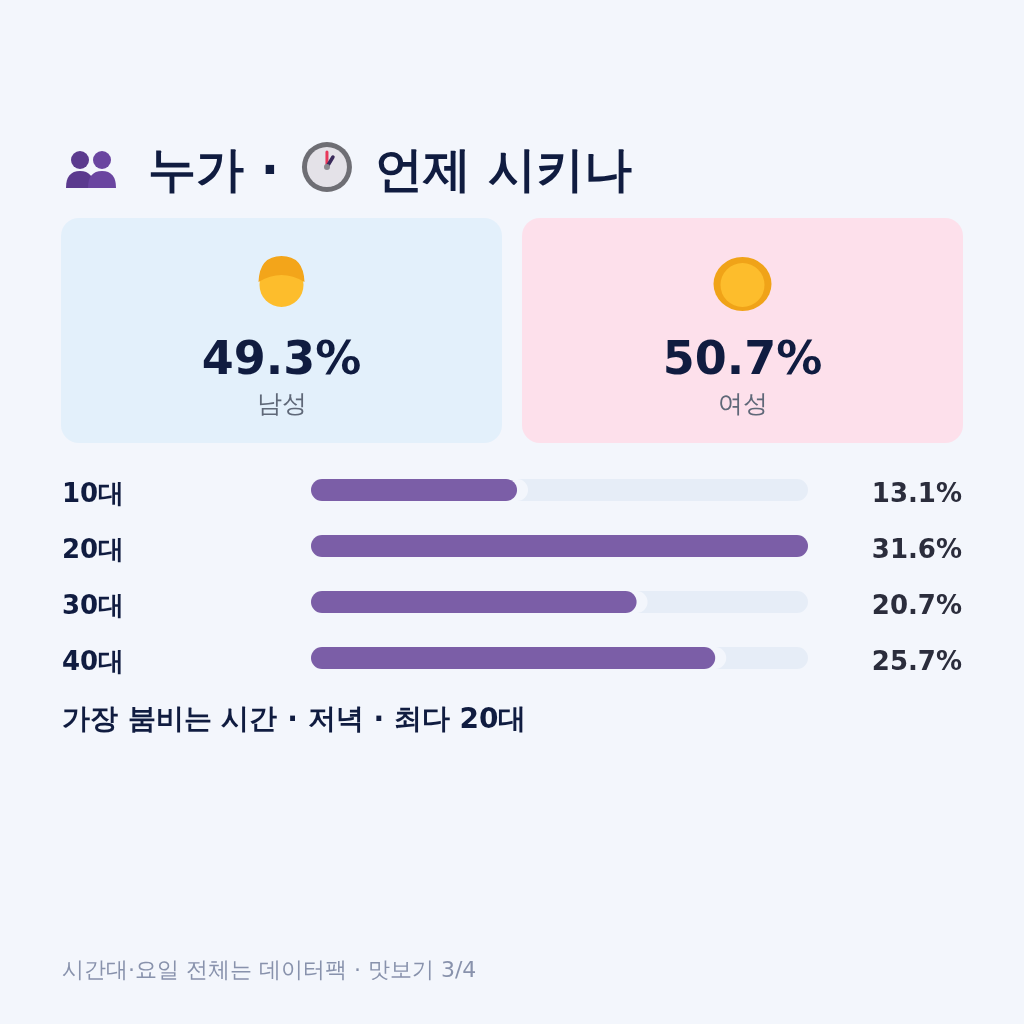 The height and width of the screenshot is (1024, 1024). I want to click on data-label: 20.7%, so click(916, 605).